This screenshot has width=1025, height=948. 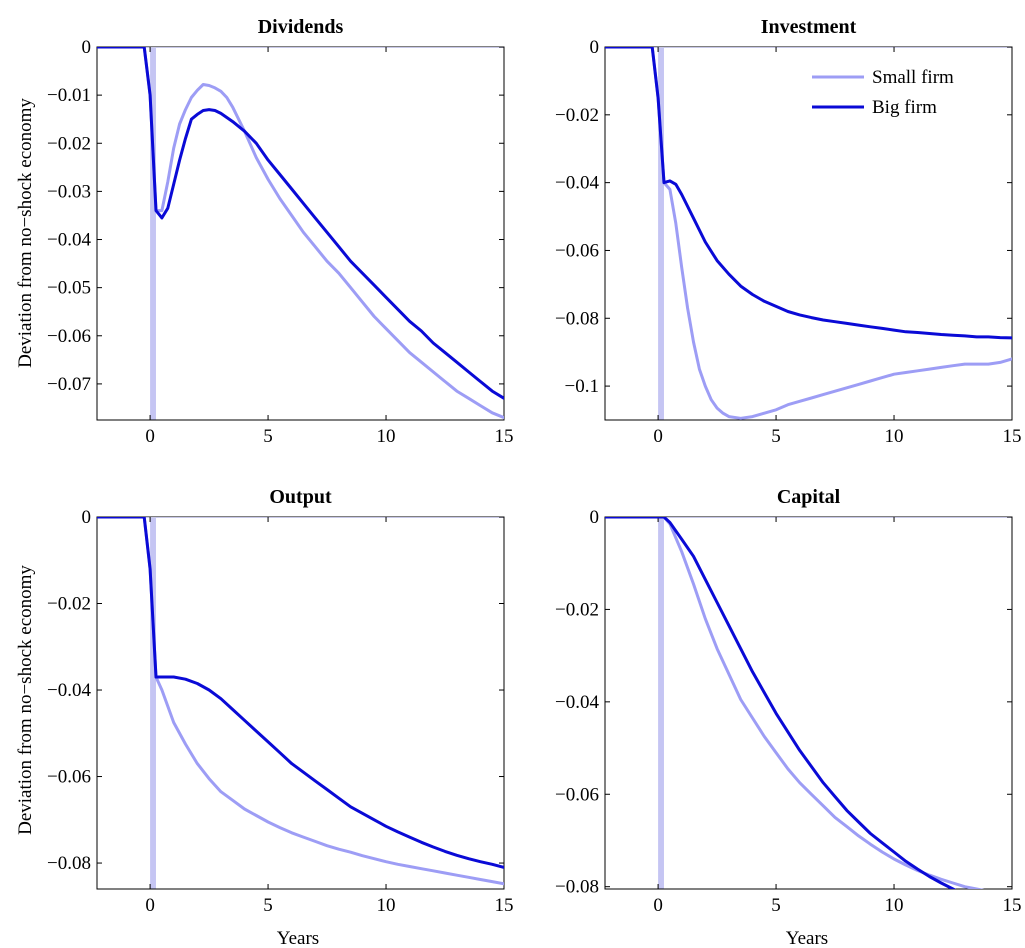 What do you see at coordinates (595, 517) in the screenshot?
I see `capital-y-tick-label: 0` at bounding box center [595, 517].